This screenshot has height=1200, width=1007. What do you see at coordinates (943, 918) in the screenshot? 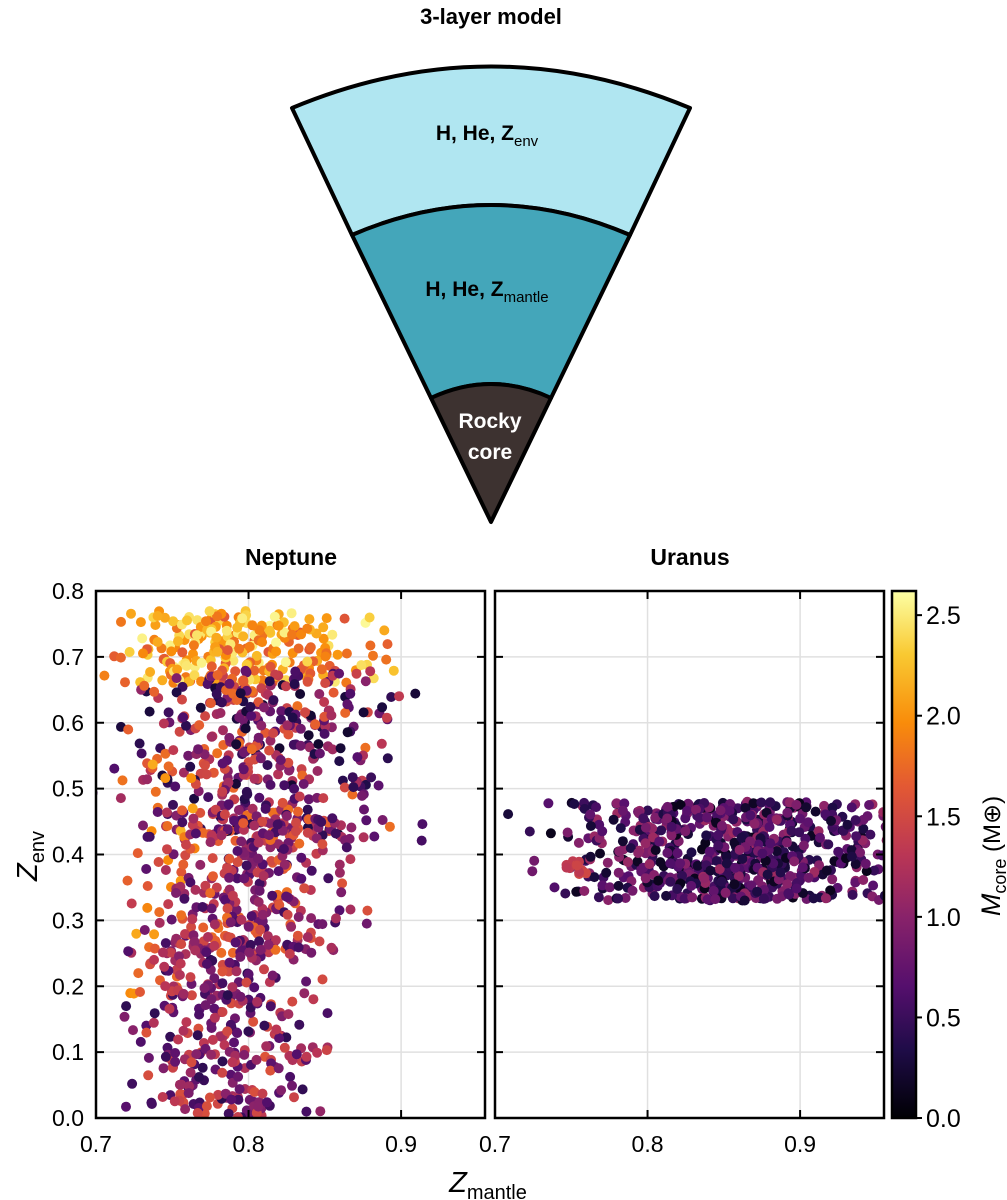
I see `colorbar-tick-label: 1.0` at bounding box center [943, 918].